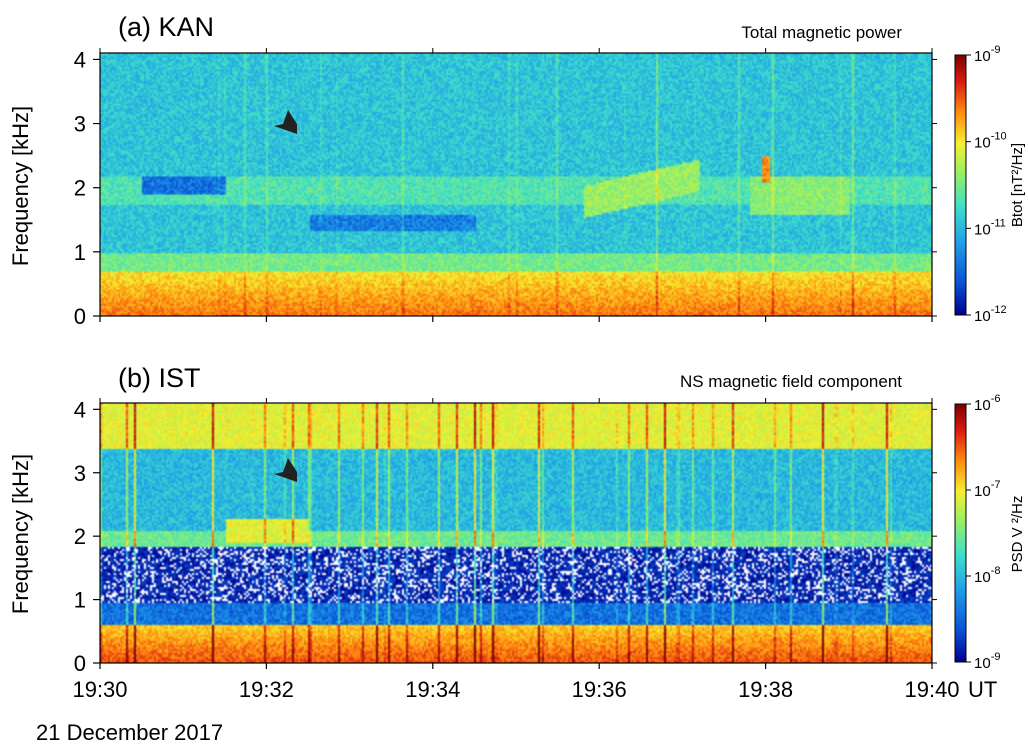 Image resolution: width=1028 pixels, height=751 pixels. What do you see at coordinates (987, 403) in the screenshot?
I see `colorbar-tick-label: 10⁻⁶` at bounding box center [987, 403].